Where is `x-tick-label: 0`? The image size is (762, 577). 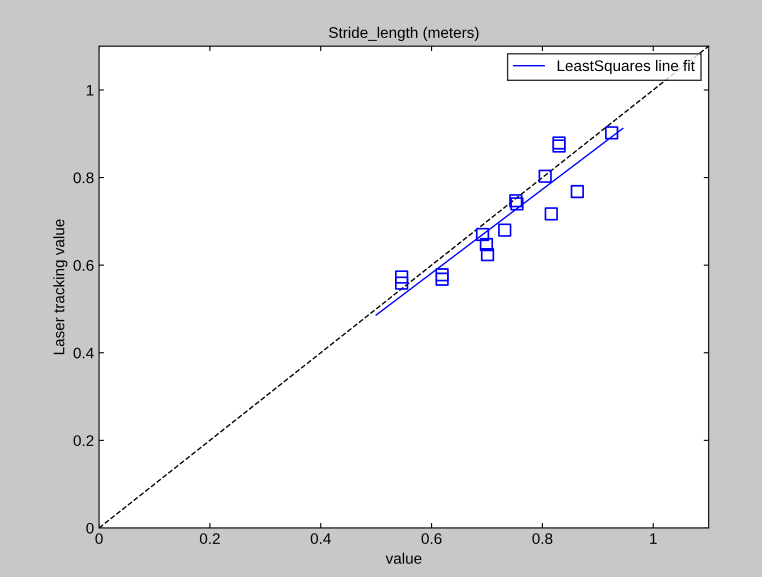
x-tick-label: 0 is located at coordinates (99, 538).